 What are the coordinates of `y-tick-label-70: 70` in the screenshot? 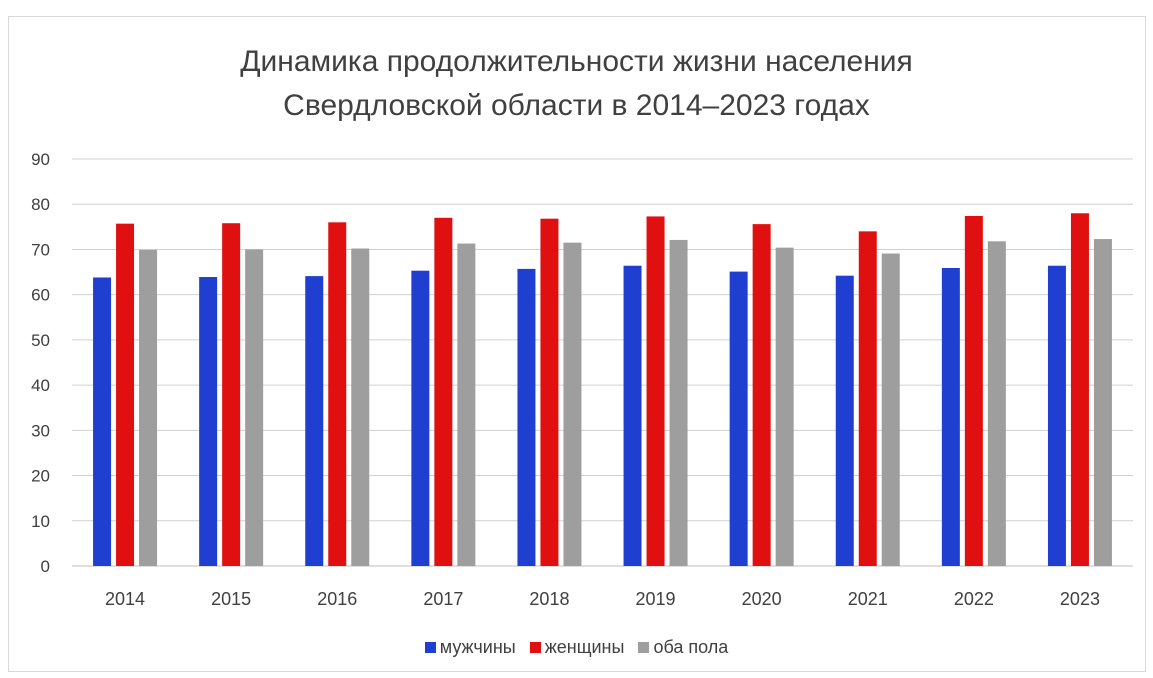 It's located at (40, 249).